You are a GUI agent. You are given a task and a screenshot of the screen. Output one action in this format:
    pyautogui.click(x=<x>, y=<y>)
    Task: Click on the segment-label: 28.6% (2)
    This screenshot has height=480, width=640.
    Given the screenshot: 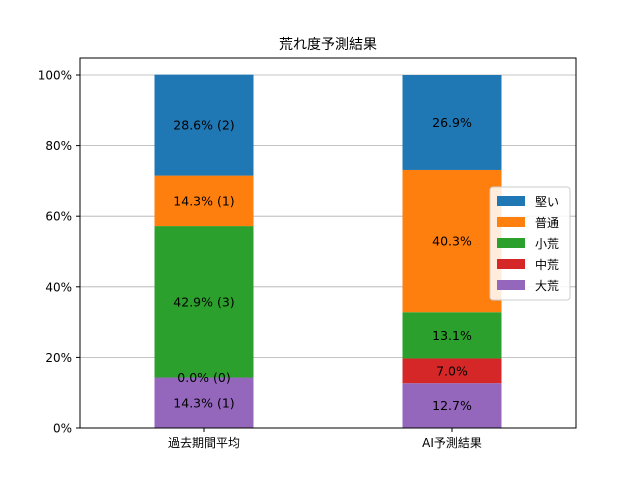 What is the action you would take?
    pyautogui.click(x=203, y=125)
    